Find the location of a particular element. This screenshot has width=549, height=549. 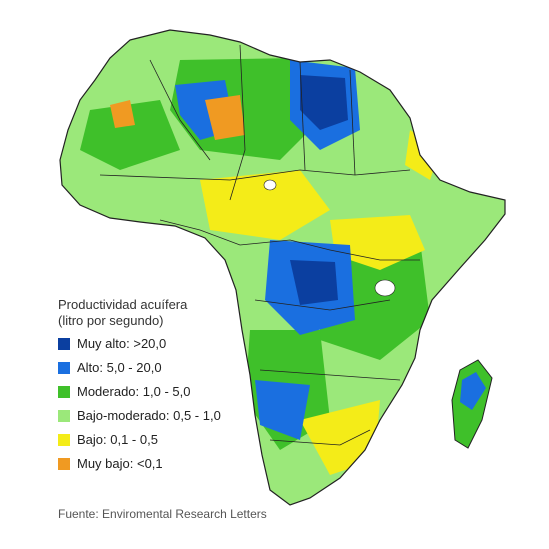

muy-alto-zone-congo-basin is located at coordinates (314, 282).